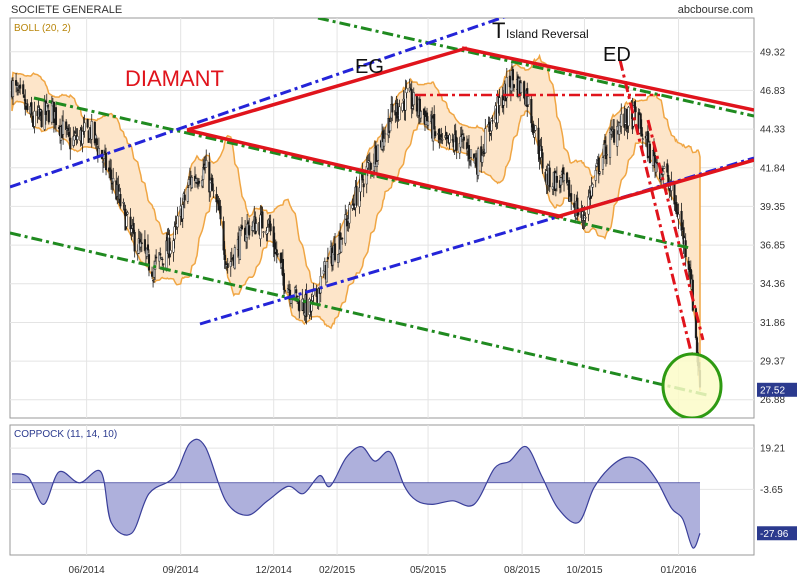 Image resolution: width=800 pixels, height=580 pixels. What do you see at coordinates (369, 67) in the screenshot?
I see `annotation-eg: EG` at bounding box center [369, 67].